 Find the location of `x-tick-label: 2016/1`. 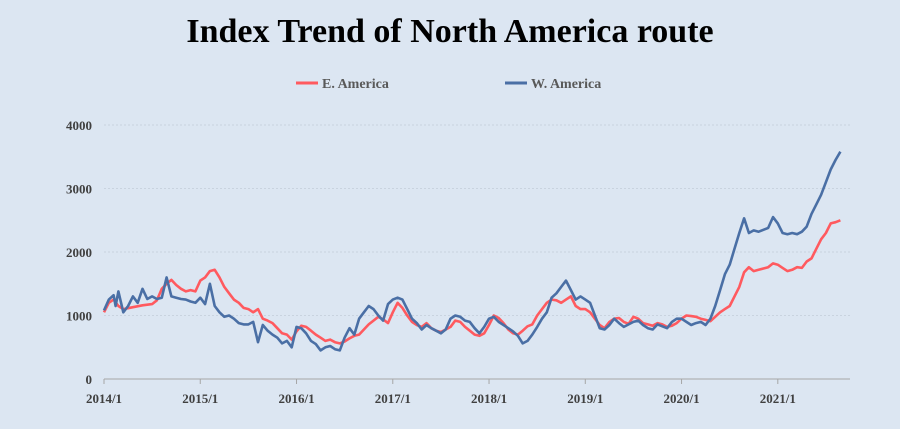

x-tick-label: 2016/1 is located at coordinates (296, 398).